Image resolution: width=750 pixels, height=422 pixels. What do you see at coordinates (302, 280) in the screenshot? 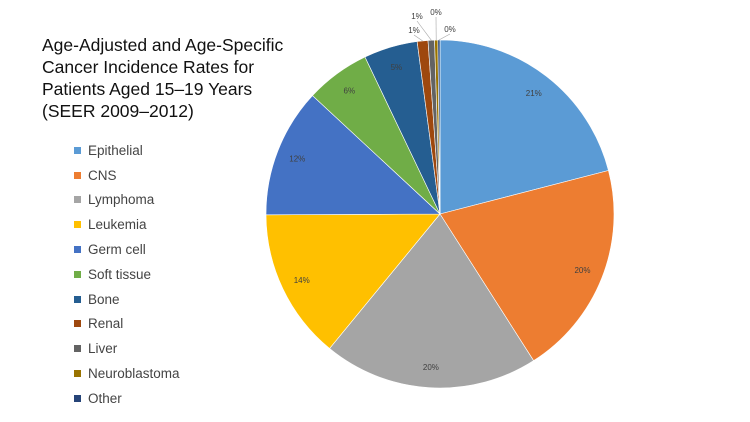
I see `slice-data-label: 14%` at bounding box center [302, 280].